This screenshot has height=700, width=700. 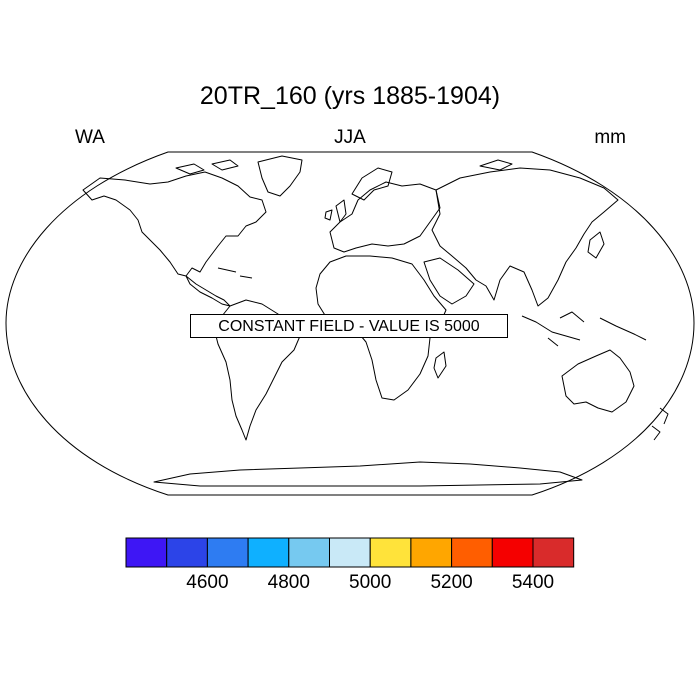 I want to click on british-isles-coastline, so click(x=335, y=211).